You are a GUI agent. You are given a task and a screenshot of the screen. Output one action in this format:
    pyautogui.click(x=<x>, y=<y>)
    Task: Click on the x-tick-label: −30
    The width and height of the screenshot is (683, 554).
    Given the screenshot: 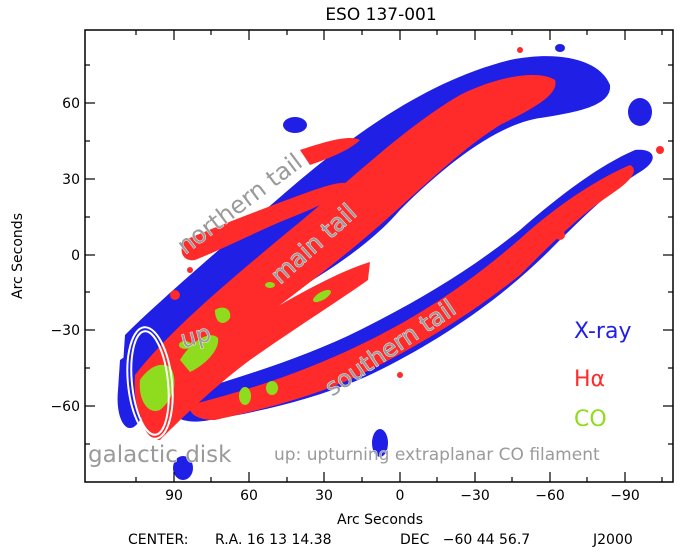 What is the action you would take?
    pyautogui.click(x=475, y=496)
    